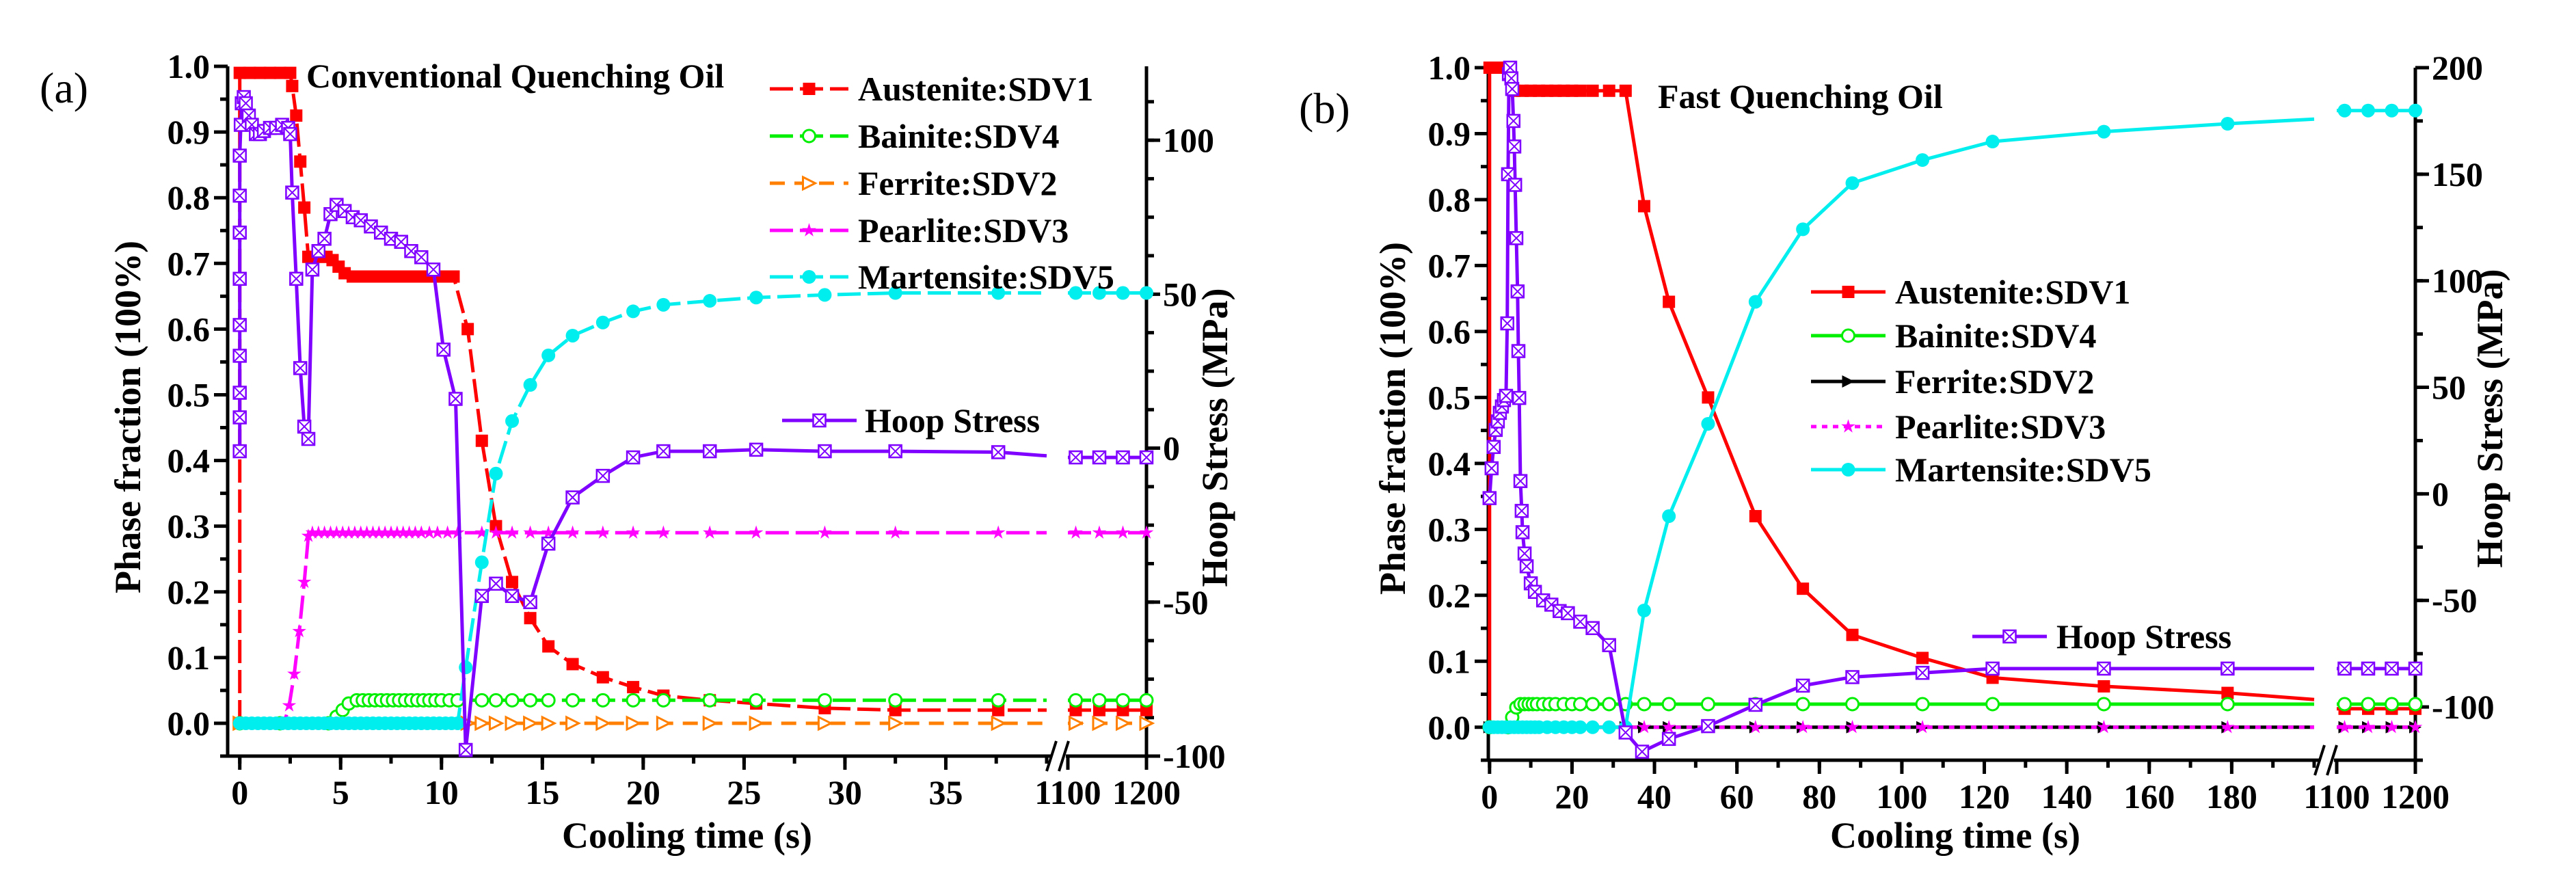 The width and height of the screenshot is (2576, 873). Describe the element at coordinates (2012, 292) in the screenshot. I see `legend-label: Austenite:SDV1` at that location.